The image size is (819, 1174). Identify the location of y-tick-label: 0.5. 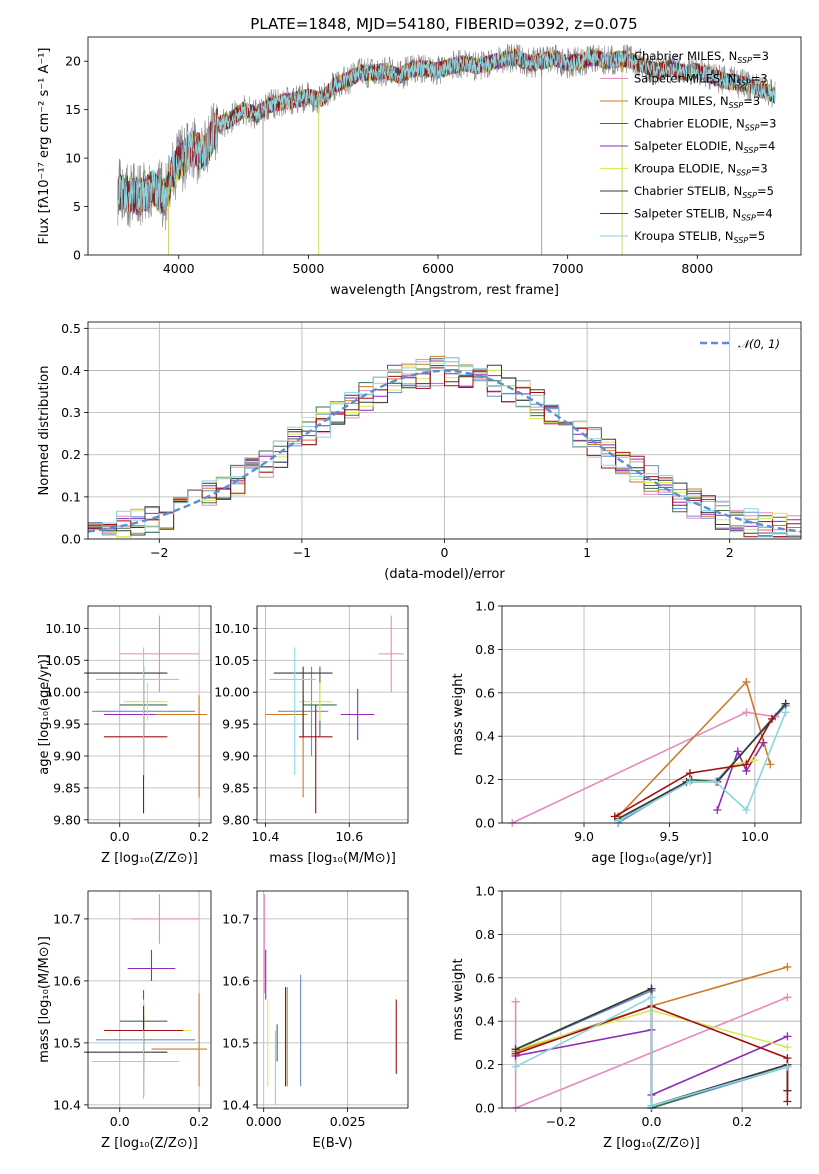
(71, 328).